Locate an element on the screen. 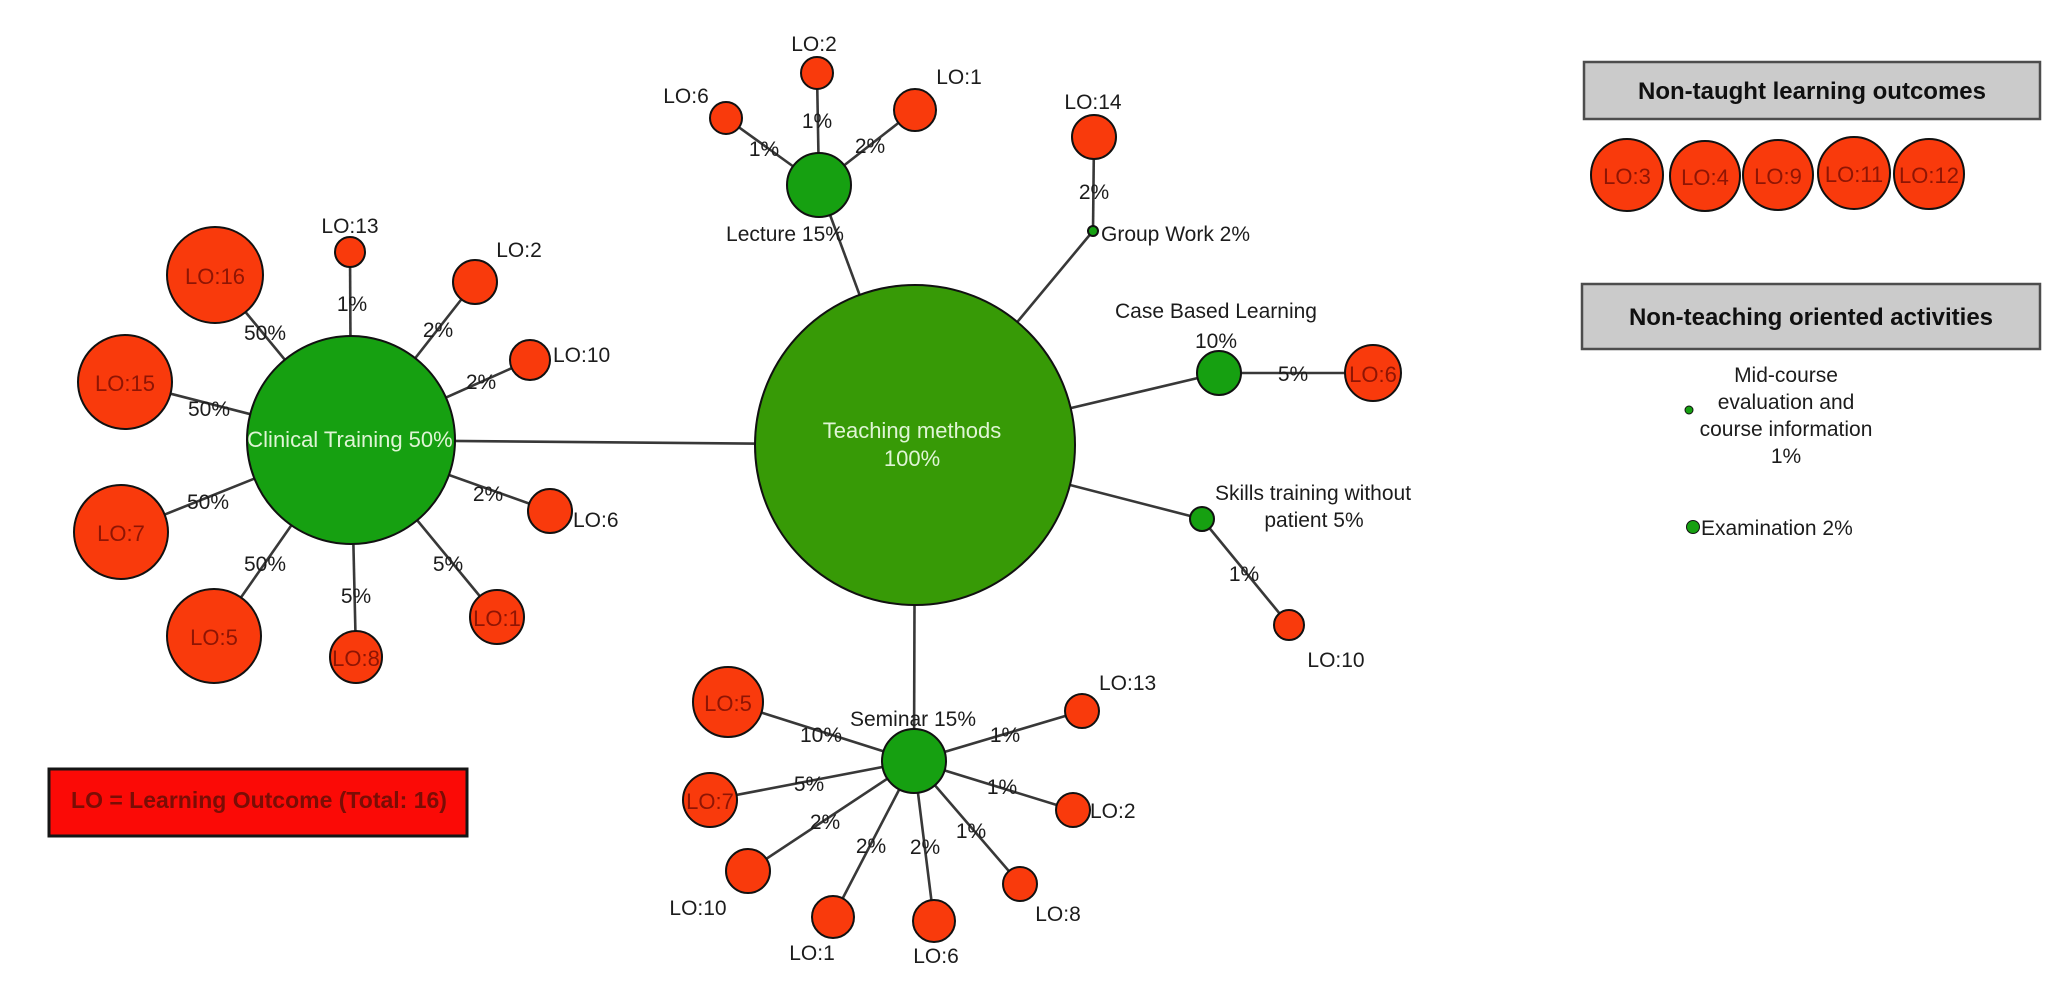 This screenshot has height=1001, width=2059. svg-text: patient 5% is located at coordinates (1313, 520).